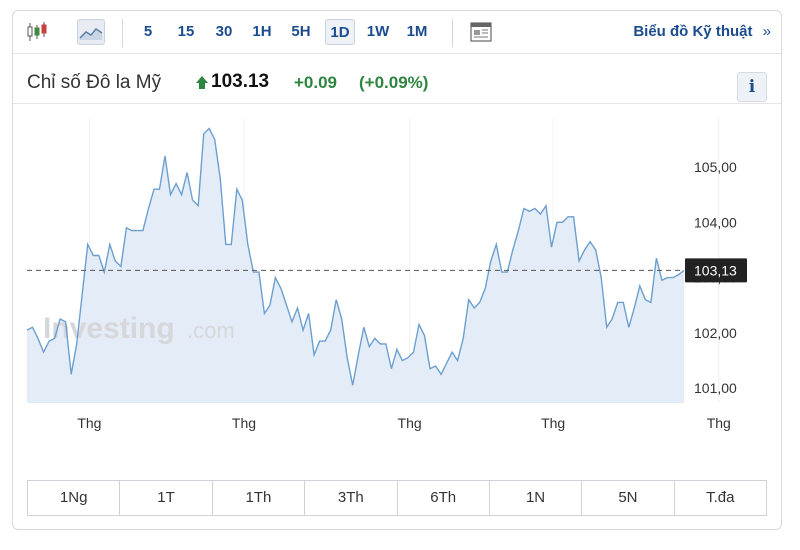 This screenshot has height=550, width=800. What do you see at coordinates (394, 82) in the screenshot?
I see `price-change-percent: (+0.09%)` at bounding box center [394, 82].